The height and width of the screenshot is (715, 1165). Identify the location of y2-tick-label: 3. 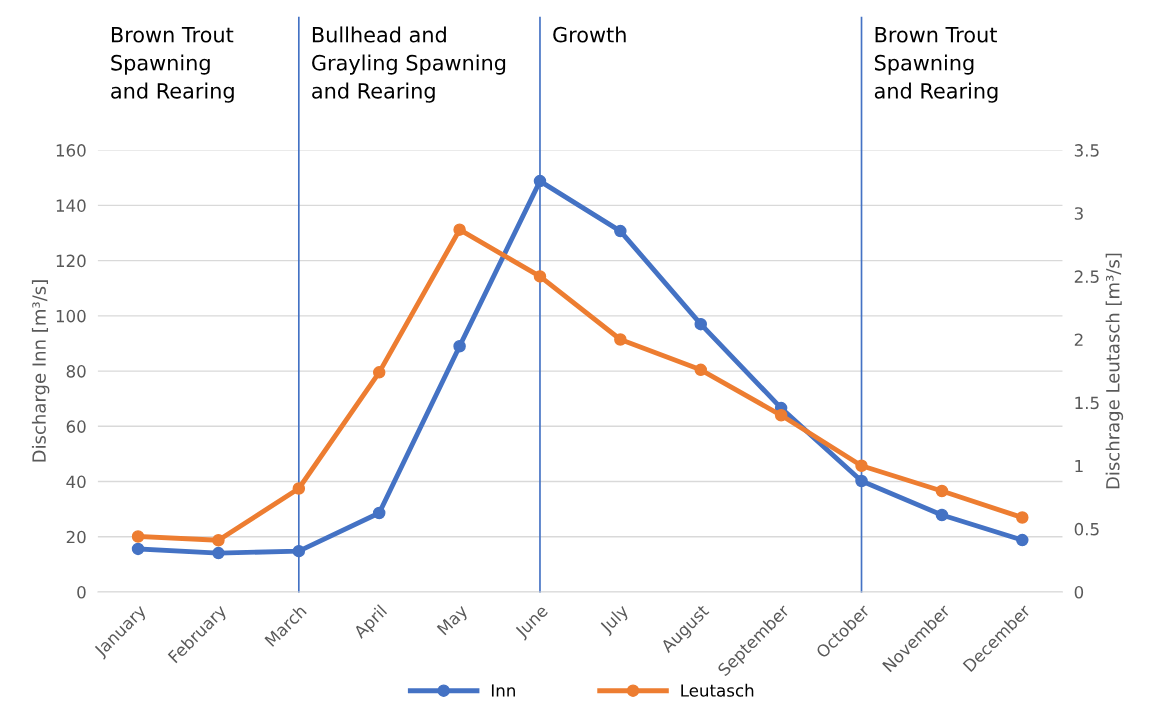
(1078, 213).